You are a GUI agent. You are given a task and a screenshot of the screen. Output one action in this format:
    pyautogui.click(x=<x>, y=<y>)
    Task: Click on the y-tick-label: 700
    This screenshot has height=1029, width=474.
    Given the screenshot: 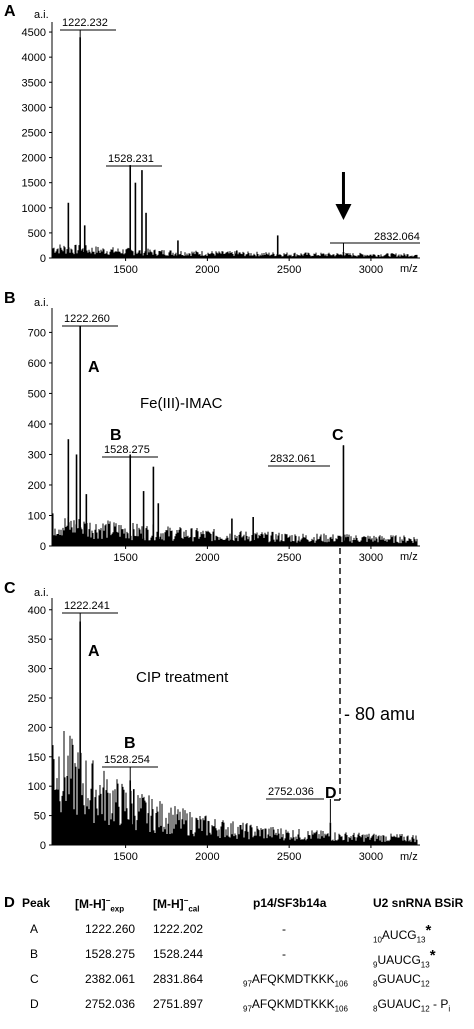 What is the action you would take?
    pyautogui.click(x=37, y=333)
    